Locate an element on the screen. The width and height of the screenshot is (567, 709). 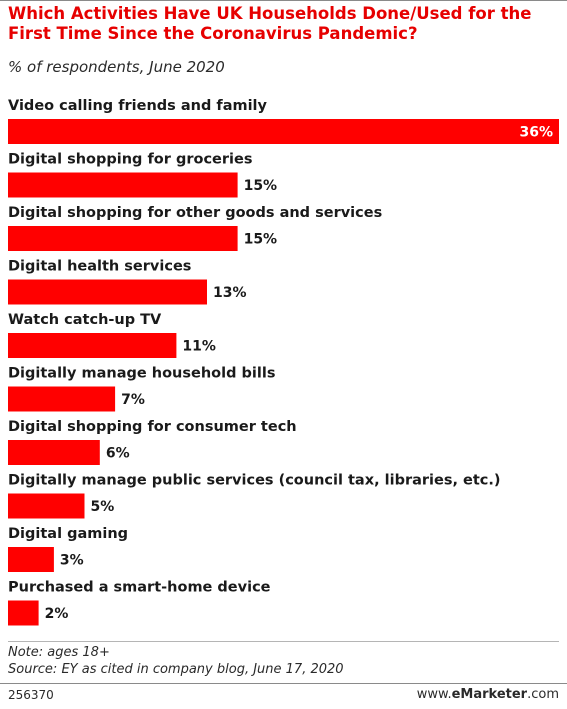
brand-url: www.eMarketer.com is located at coordinates (488, 694).